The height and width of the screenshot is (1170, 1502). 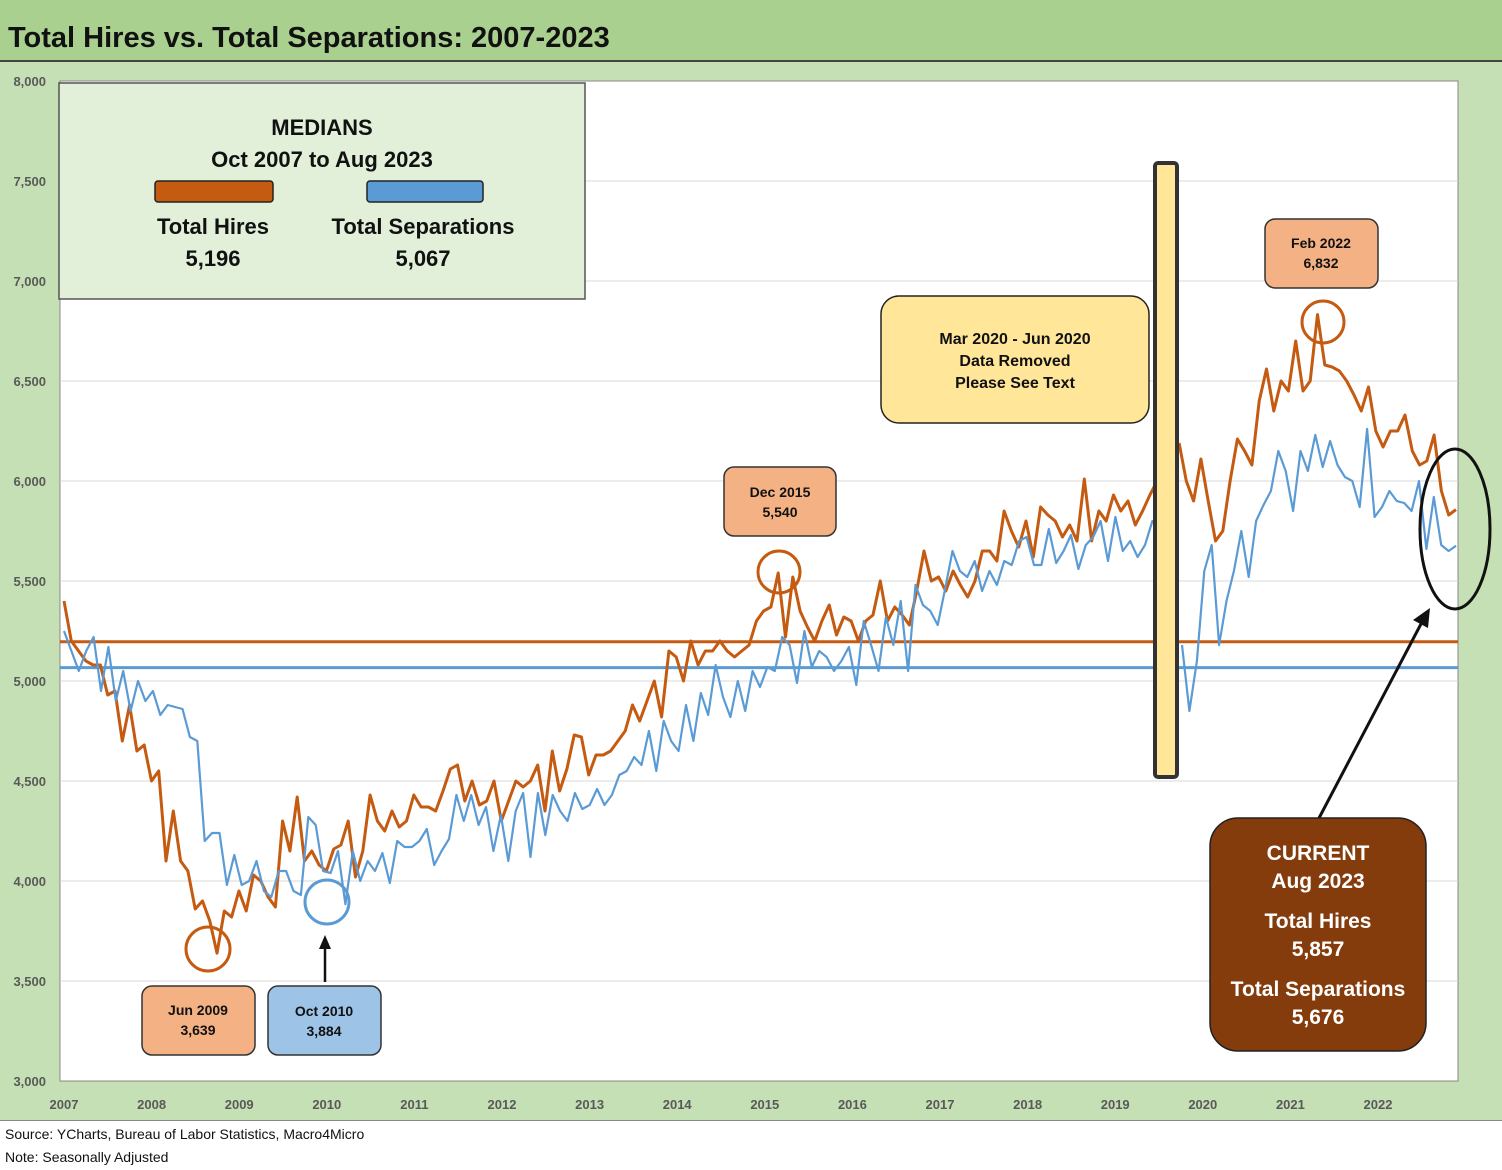 What do you see at coordinates (323, 1031) in the screenshot?
I see `oct2010-callout-line2: 3,884` at bounding box center [323, 1031].